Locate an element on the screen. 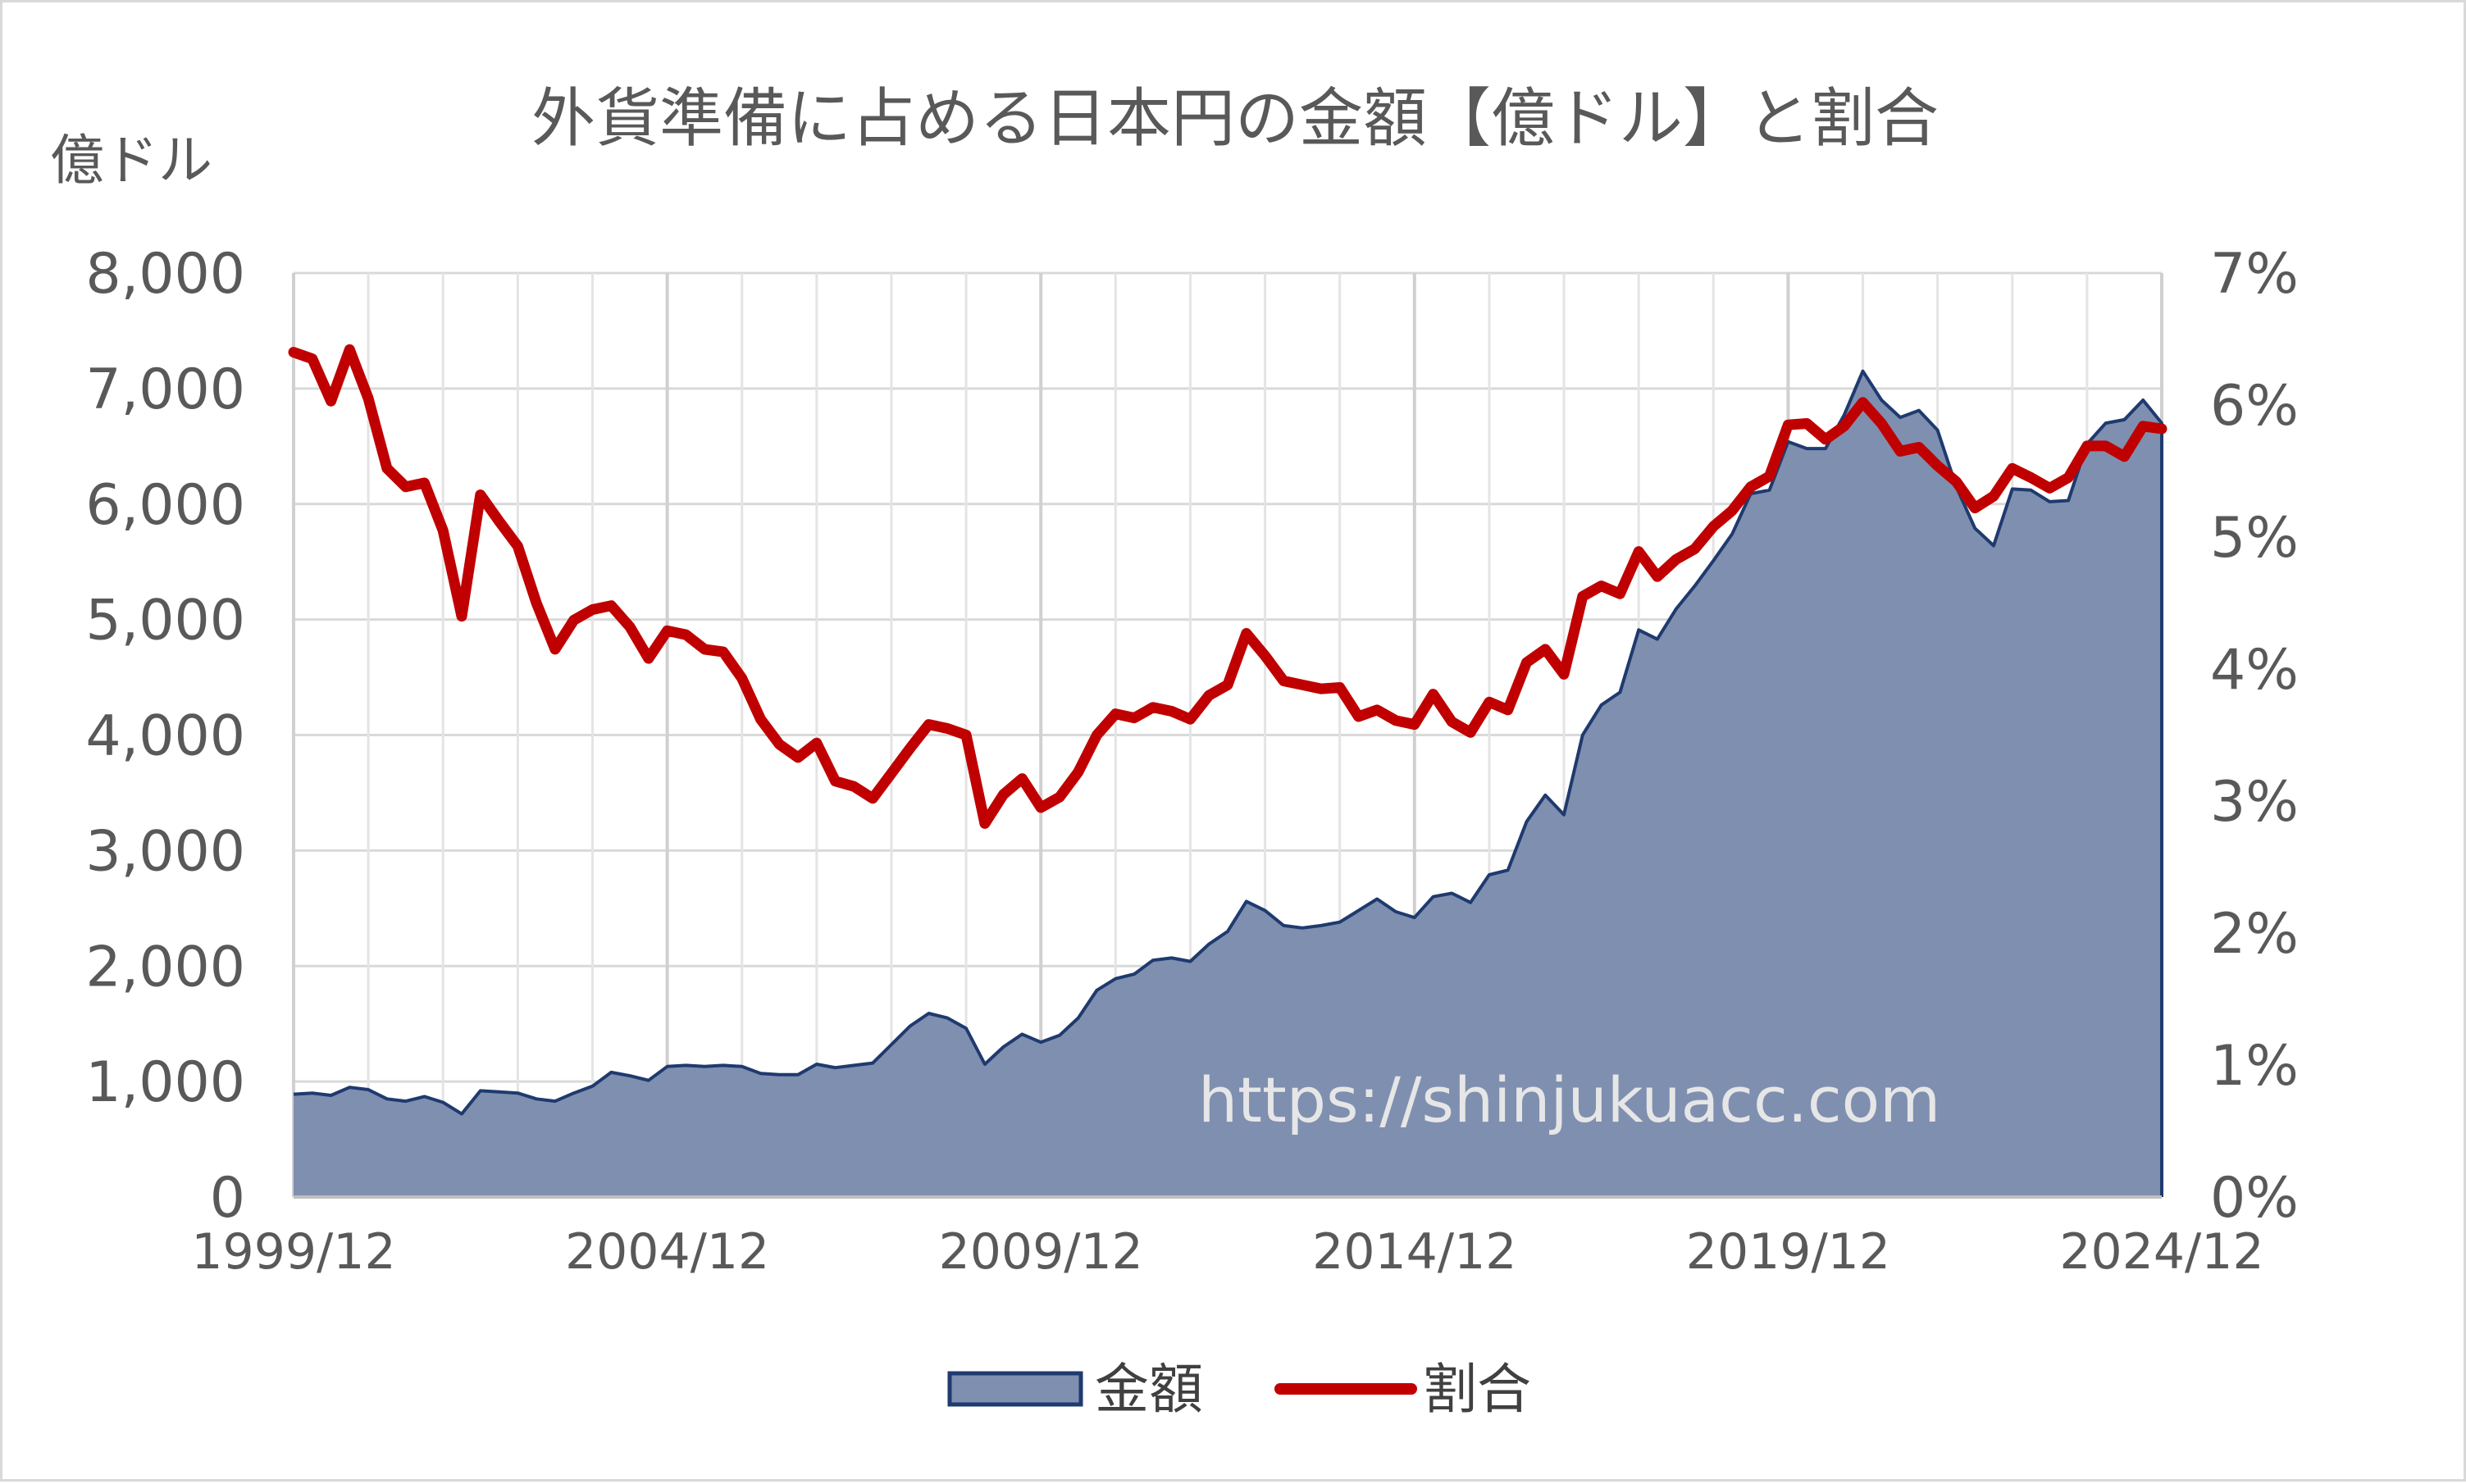 This screenshot has height=1484, width=2466. x-tick-label: 1999/12 is located at coordinates (293, 1252).